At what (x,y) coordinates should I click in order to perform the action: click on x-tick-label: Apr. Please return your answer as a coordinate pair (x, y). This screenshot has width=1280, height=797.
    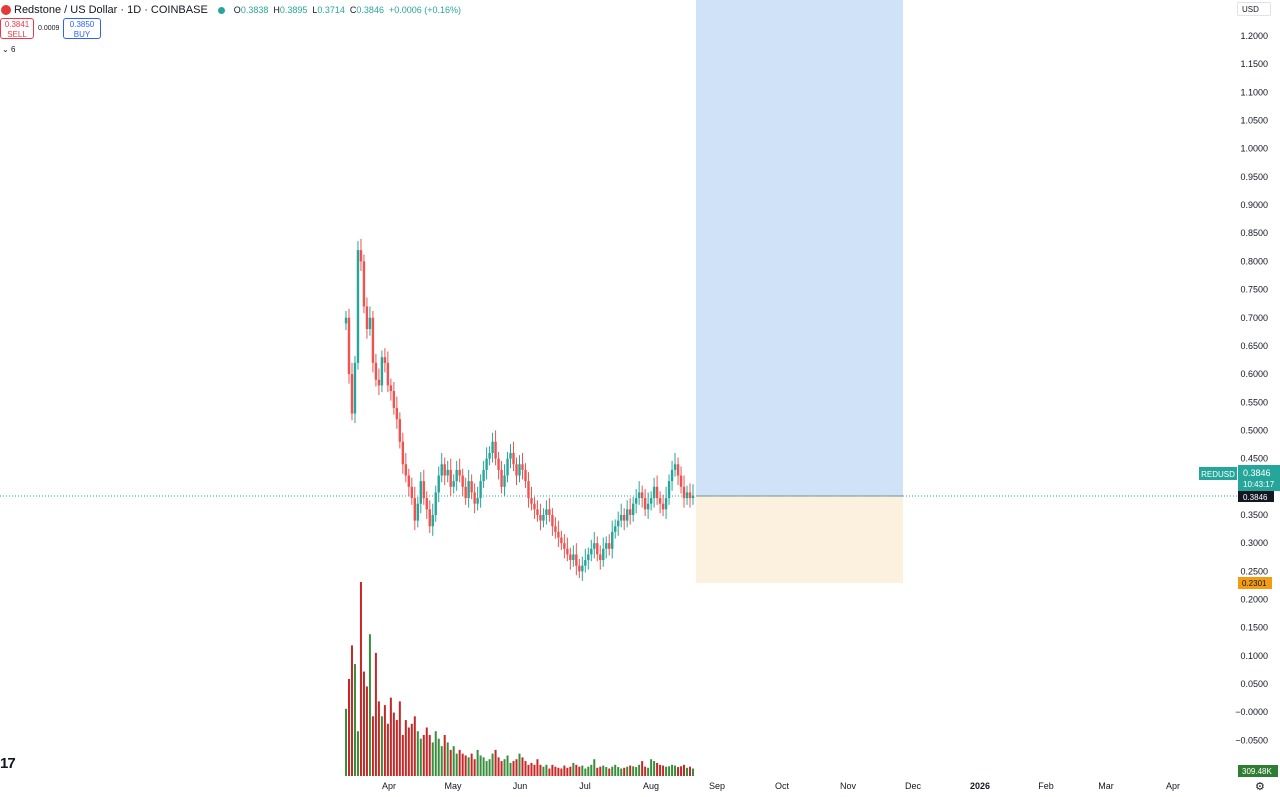
    Looking at the image, I should click on (389, 786).